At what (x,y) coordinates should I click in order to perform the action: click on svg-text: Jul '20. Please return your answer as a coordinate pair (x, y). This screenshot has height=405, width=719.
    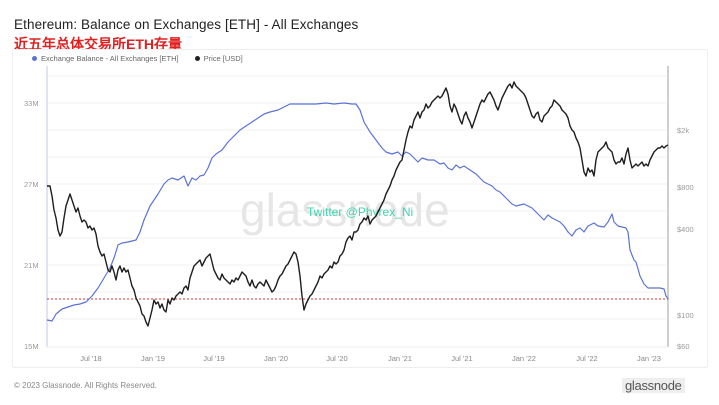
    Looking at the image, I should click on (336, 358).